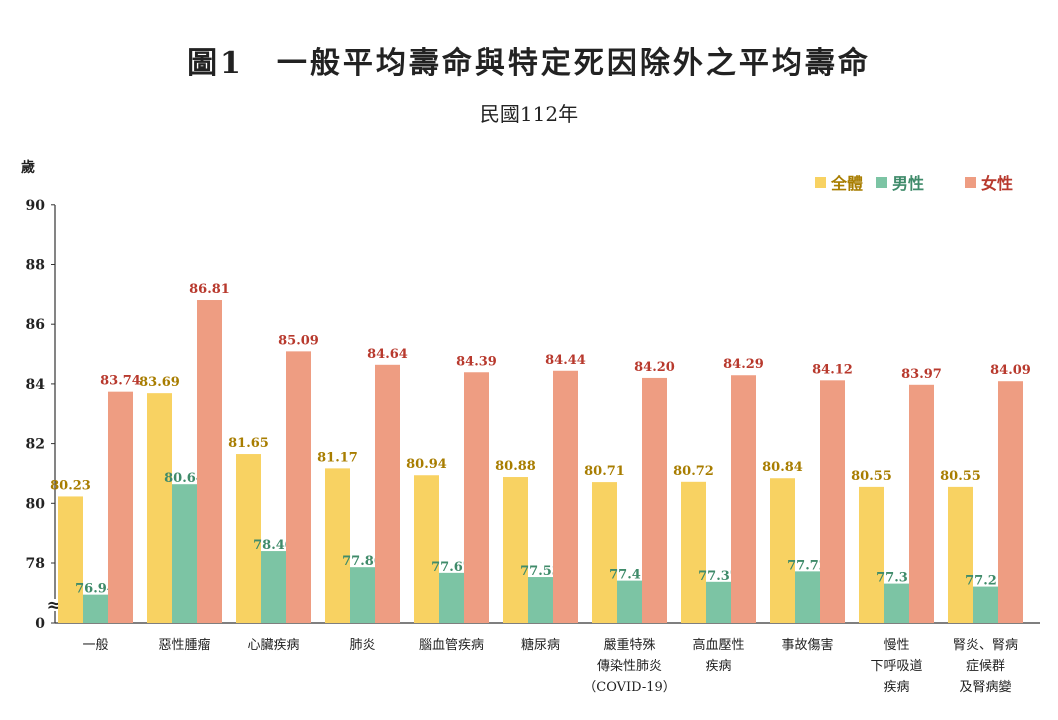 The image size is (1058, 720). What do you see at coordinates (718, 576) in the screenshot?
I see `value-label-male-8: 77.37` at bounding box center [718, 576].